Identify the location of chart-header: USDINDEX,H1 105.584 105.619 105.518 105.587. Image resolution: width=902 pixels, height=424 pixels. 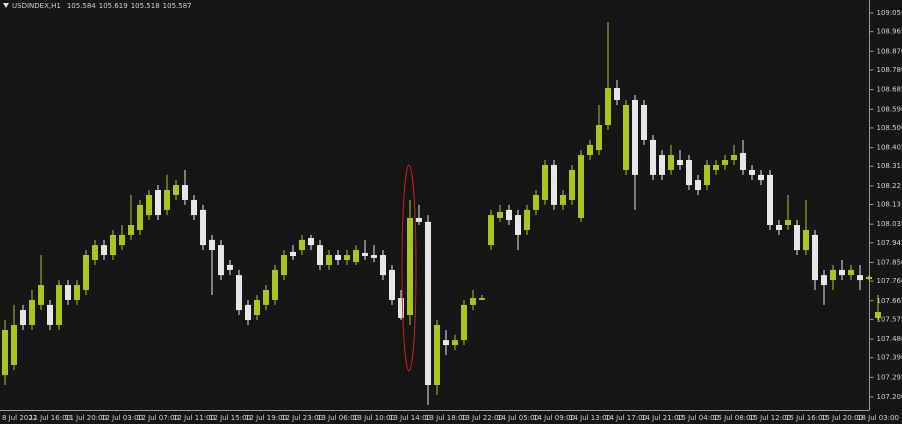
(102, 6).